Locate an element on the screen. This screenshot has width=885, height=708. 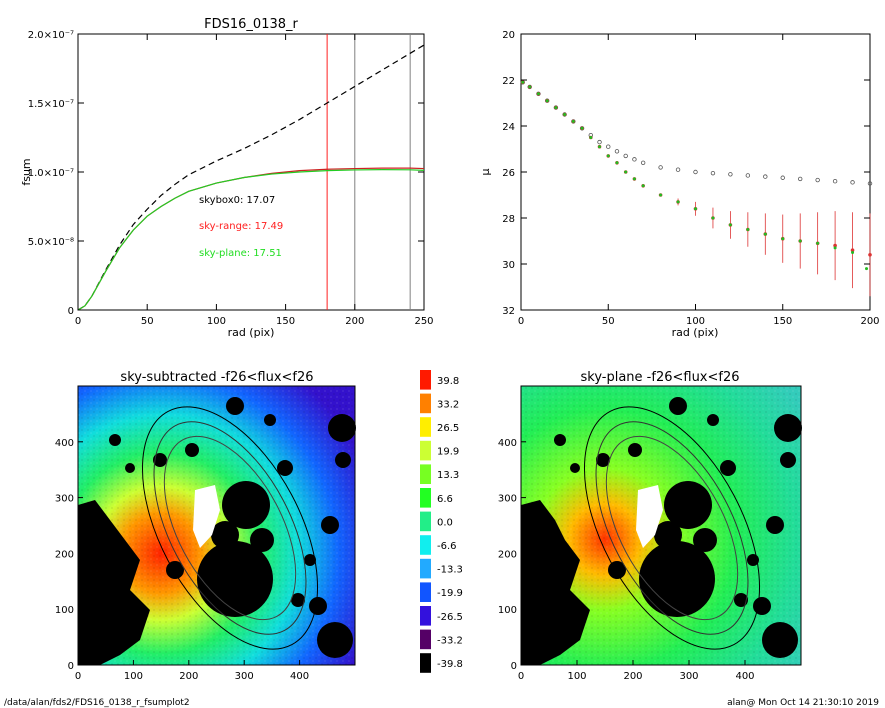
colorbar-label: 6.6 is located at coordinates (445, 499).